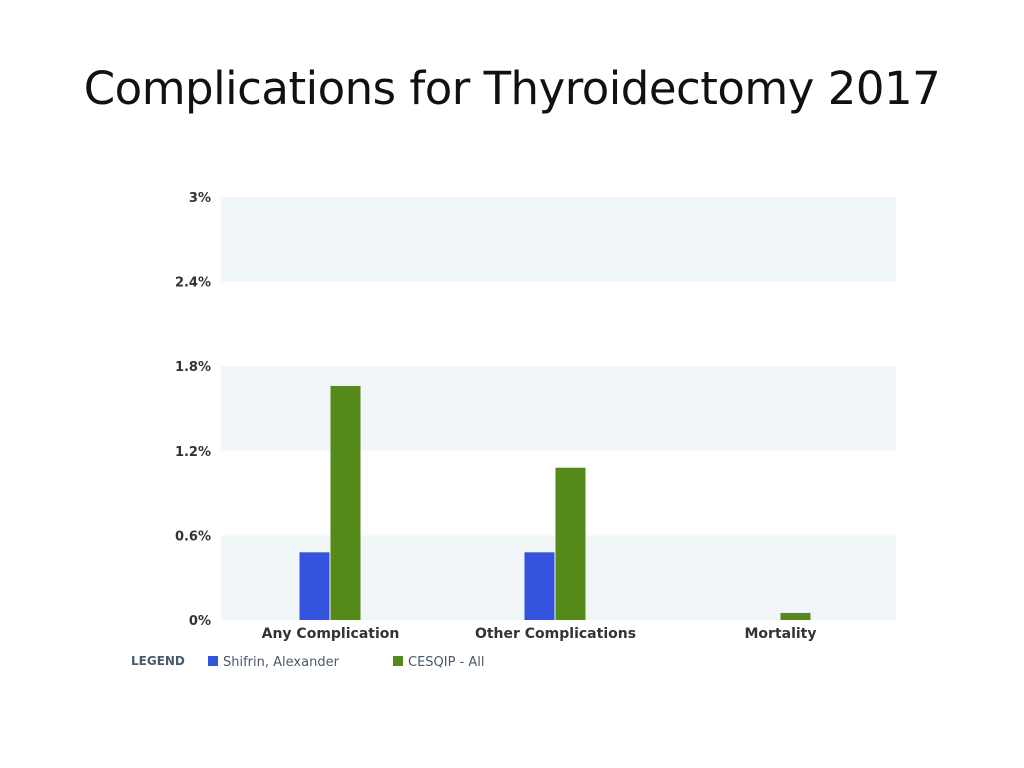  I want to click on legend-title: LEGEND, so click(158, 661).